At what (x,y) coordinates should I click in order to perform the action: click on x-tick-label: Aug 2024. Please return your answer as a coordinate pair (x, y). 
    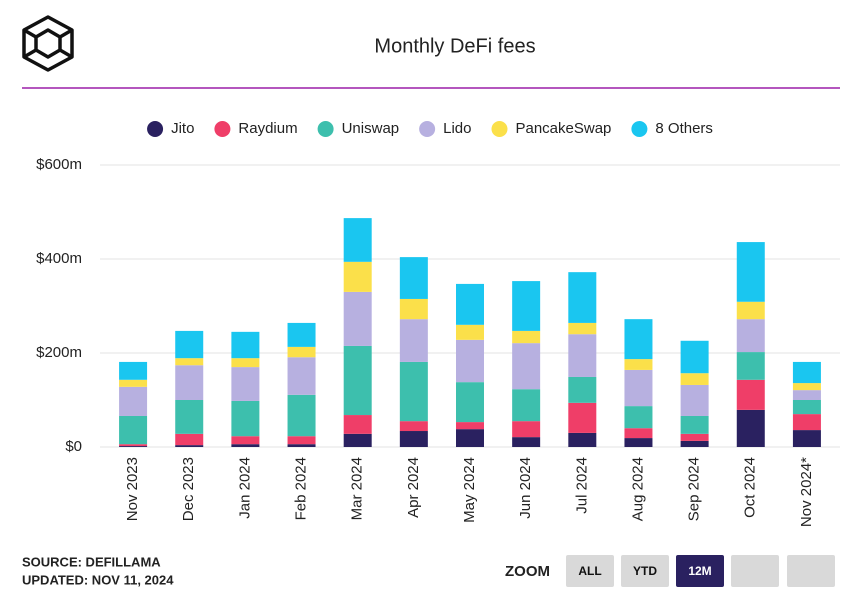
    Looking at the image, I should click on (637, 489).